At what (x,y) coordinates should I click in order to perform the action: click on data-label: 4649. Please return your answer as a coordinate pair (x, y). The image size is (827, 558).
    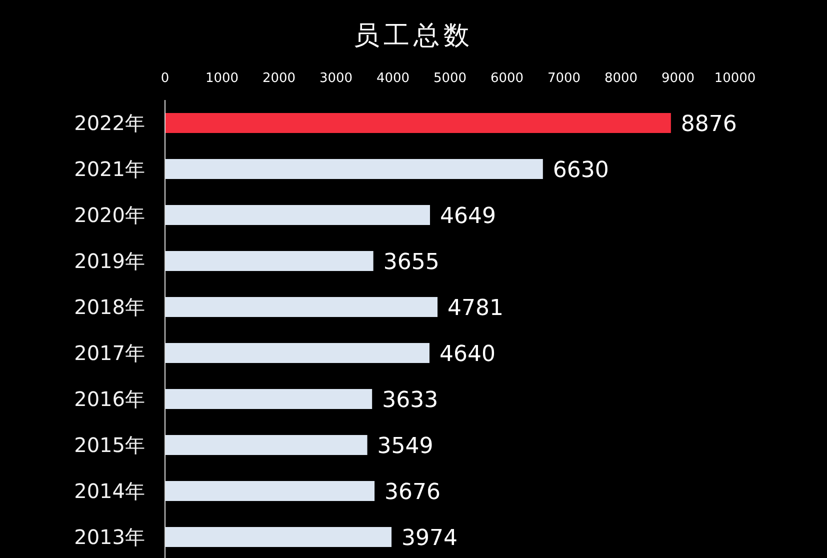
    Looking at the image, I should click on (468, 216).